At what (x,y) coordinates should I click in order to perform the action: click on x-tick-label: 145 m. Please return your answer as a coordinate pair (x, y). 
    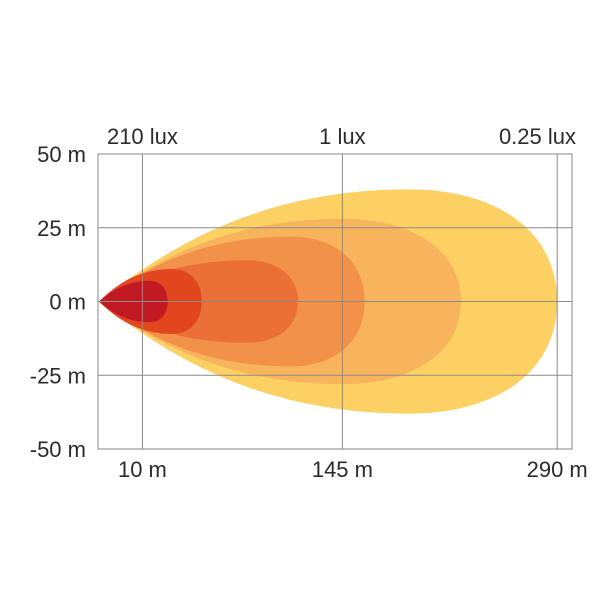
    Looking at the image, I should click on (342, 469).